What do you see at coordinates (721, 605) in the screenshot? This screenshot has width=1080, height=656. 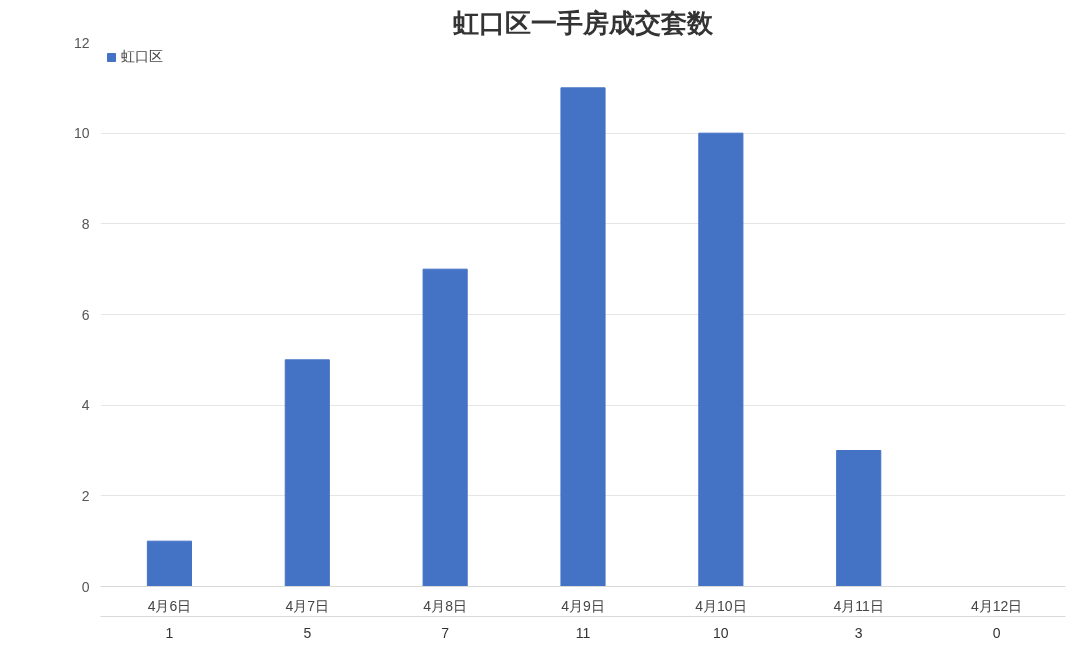 I see `x-tick-label: 4月10日` at bounding box center [721, 605].